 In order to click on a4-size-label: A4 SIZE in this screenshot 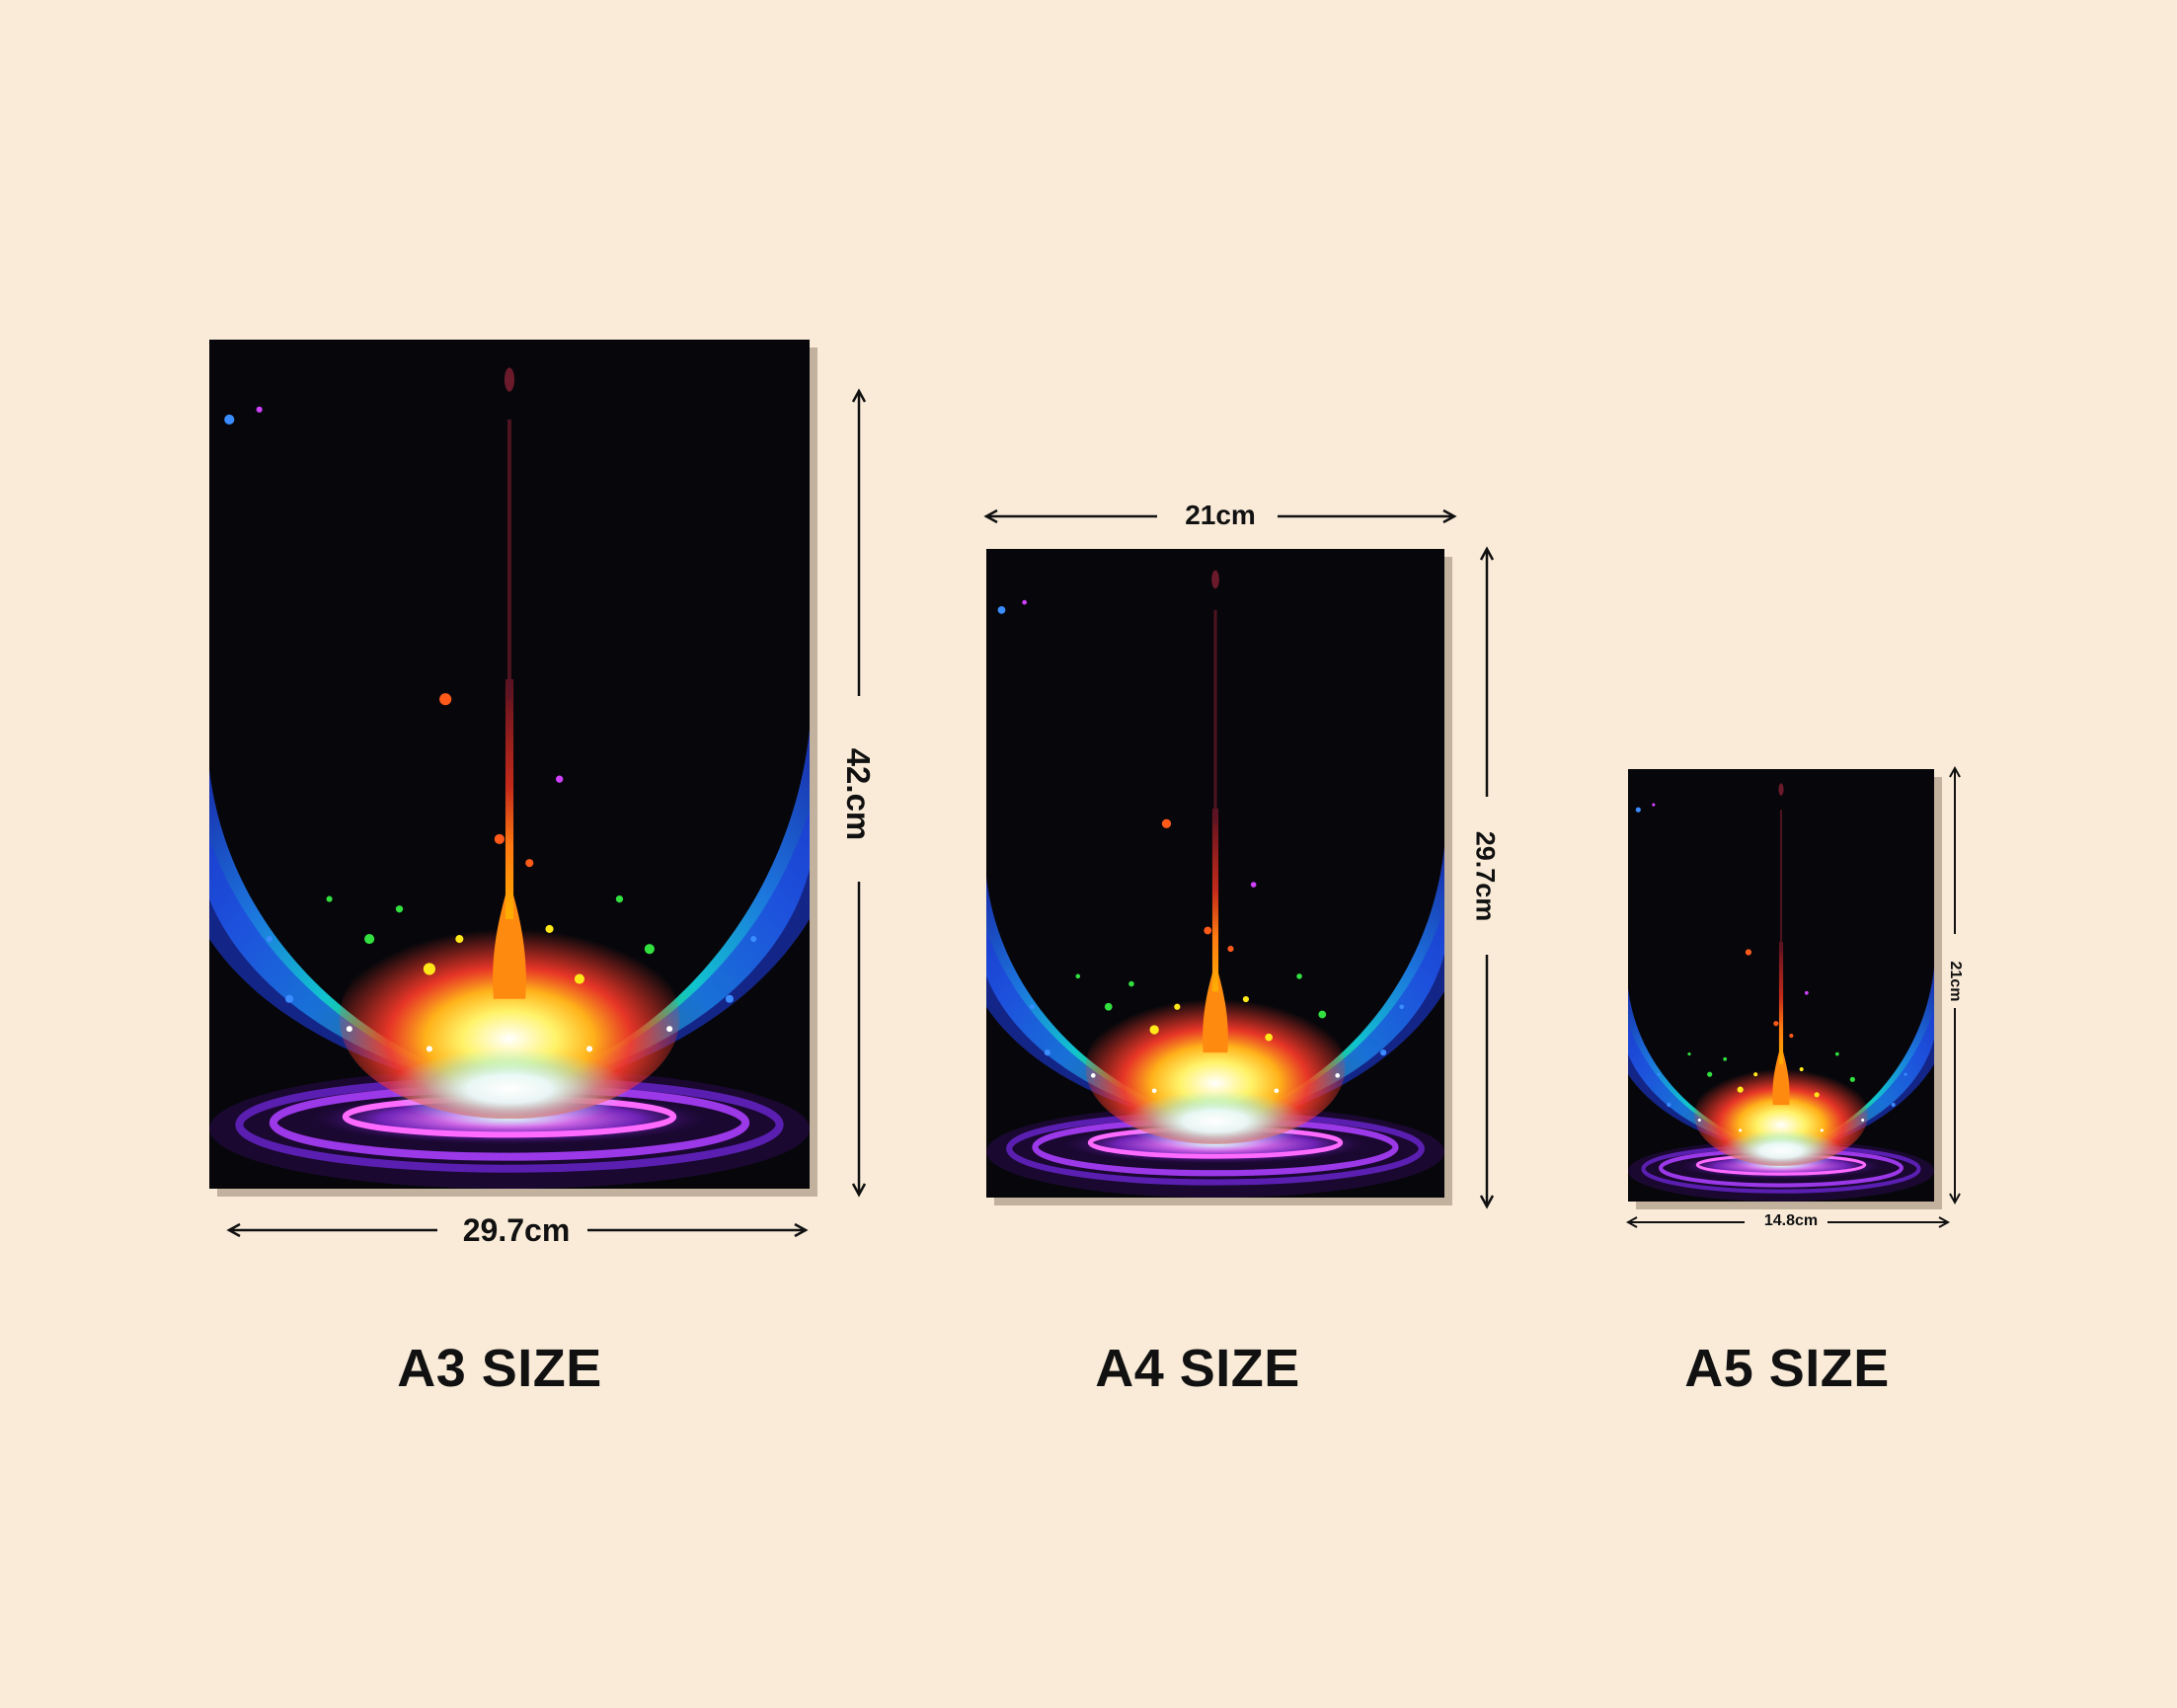, I will do `click(1198, 1368)`.